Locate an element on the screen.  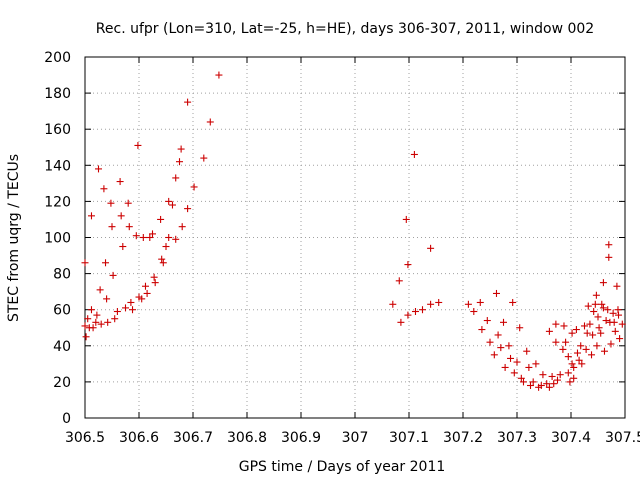
y-tick-label: 20 is located at coordinates (62, 383).